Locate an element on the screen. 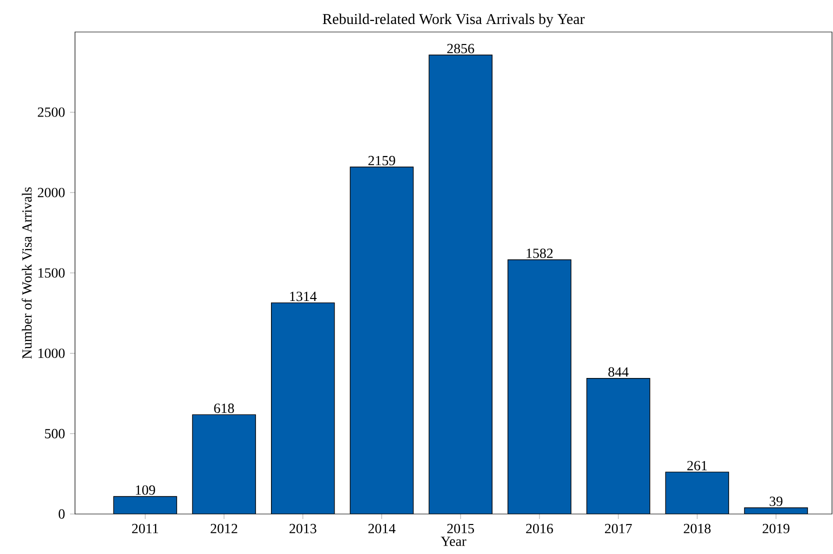  chart-title: Rebuild-related Work Visa Arrivals by Year is located at coordinates (453, 21).